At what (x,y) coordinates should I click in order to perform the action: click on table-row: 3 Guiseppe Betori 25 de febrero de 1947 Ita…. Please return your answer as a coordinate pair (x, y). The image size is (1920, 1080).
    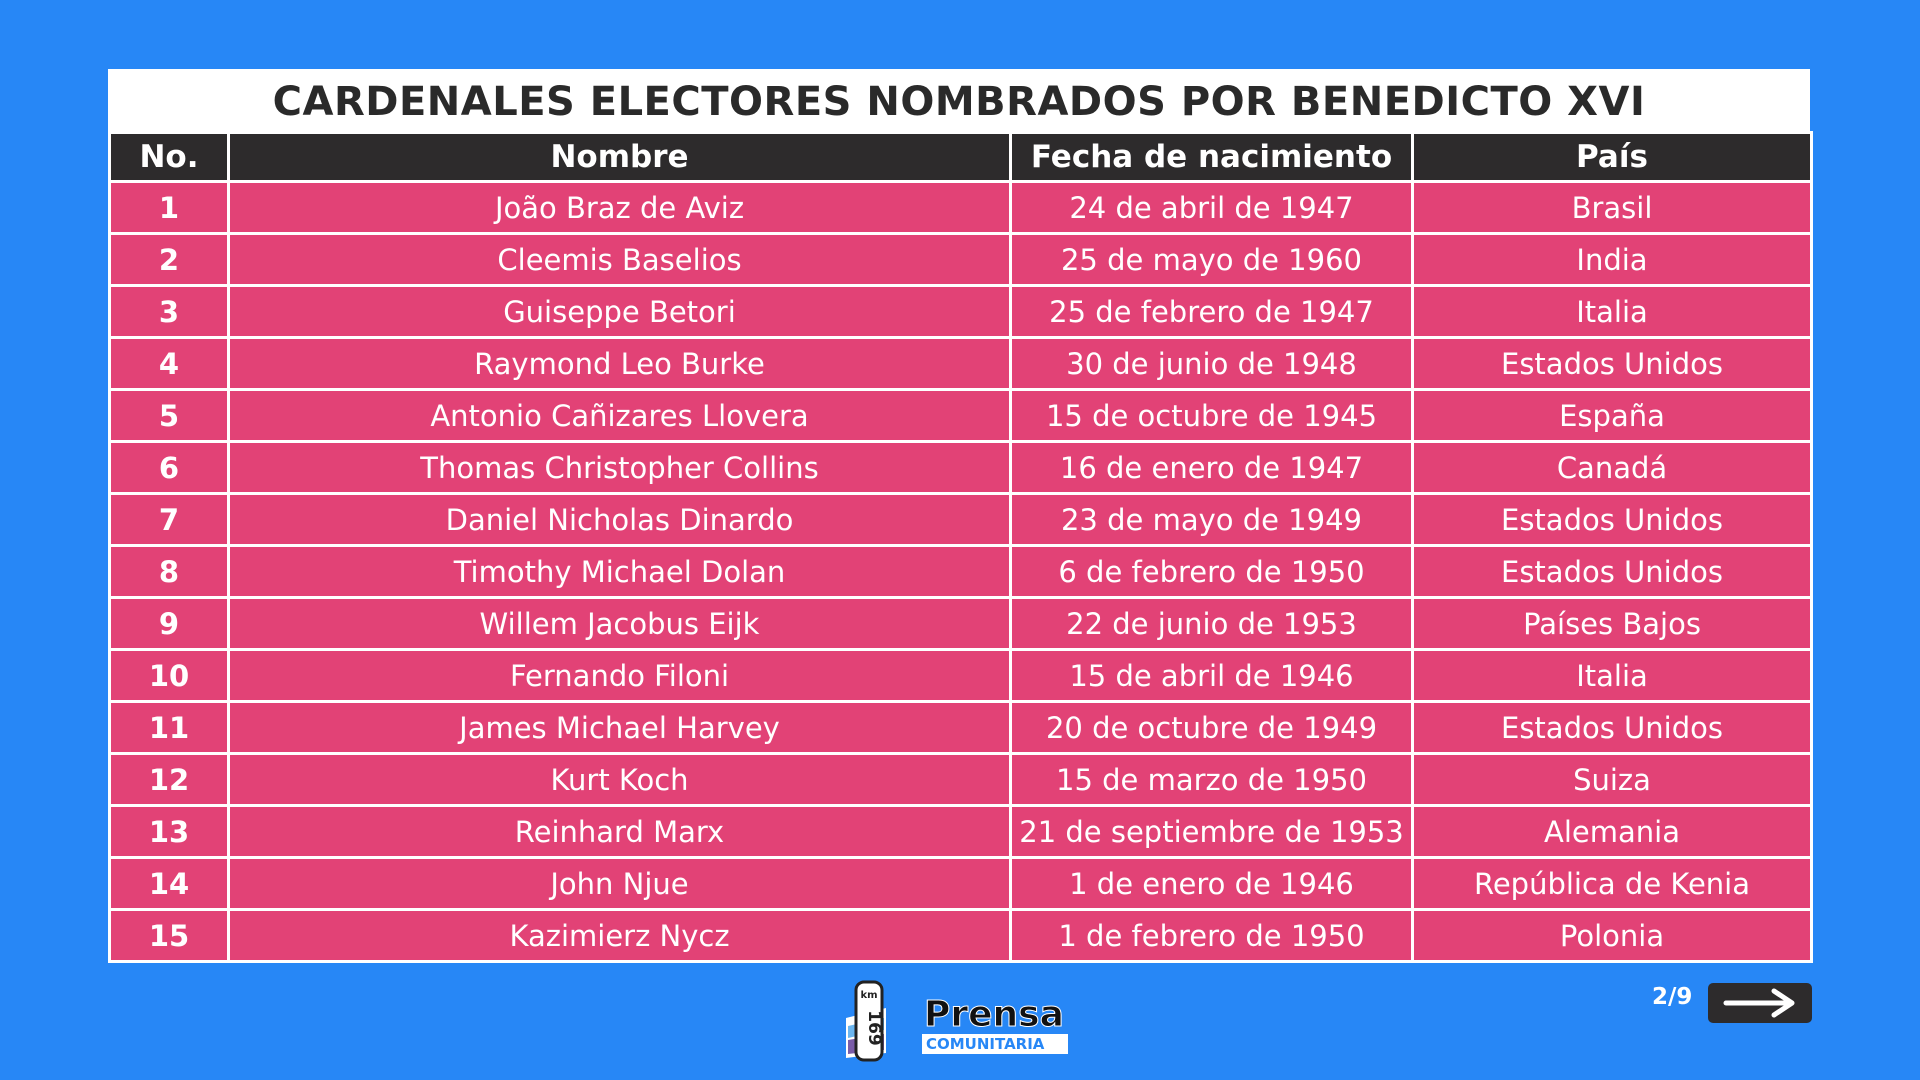
    Looking at the image, I should click on (960, 311).